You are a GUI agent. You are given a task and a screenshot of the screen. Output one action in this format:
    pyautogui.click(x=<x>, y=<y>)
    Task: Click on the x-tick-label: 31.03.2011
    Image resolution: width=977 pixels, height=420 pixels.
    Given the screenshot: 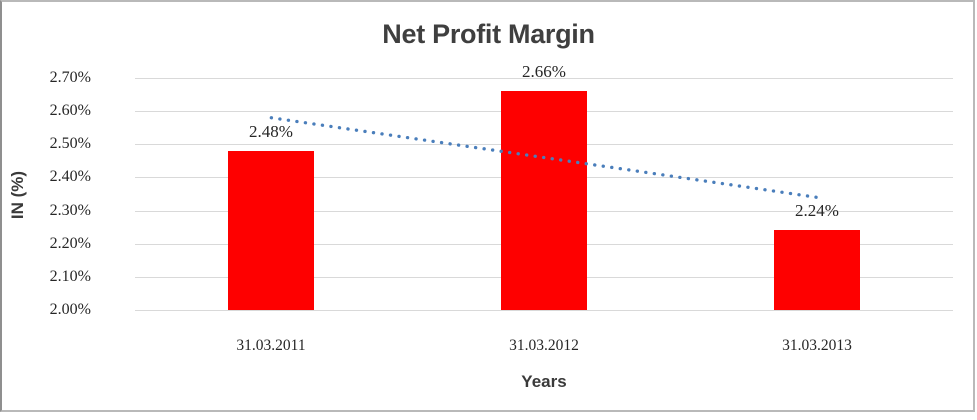 What is the action you would take?
    pyautogui.click(x=271, y=345)
    